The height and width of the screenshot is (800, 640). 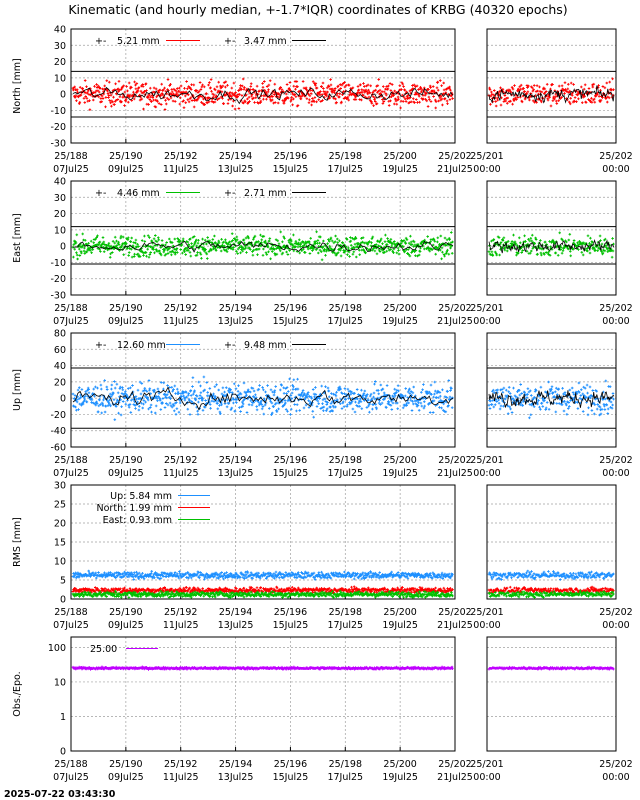 What do you see at coordinates (17, 237) in the screenshot?
I see `y-axis-label: East [mm]` at bounding box center [17, 237].